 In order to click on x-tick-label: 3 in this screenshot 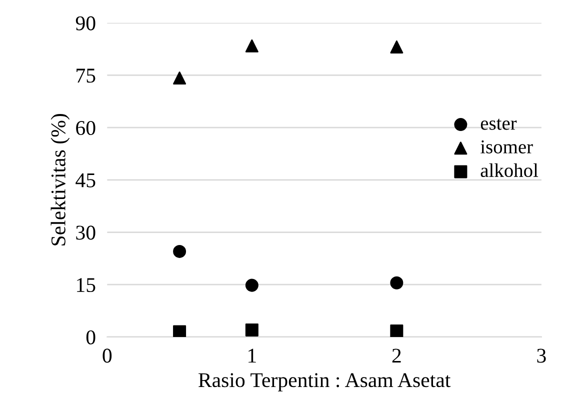, I will do `click(541, 355)`.